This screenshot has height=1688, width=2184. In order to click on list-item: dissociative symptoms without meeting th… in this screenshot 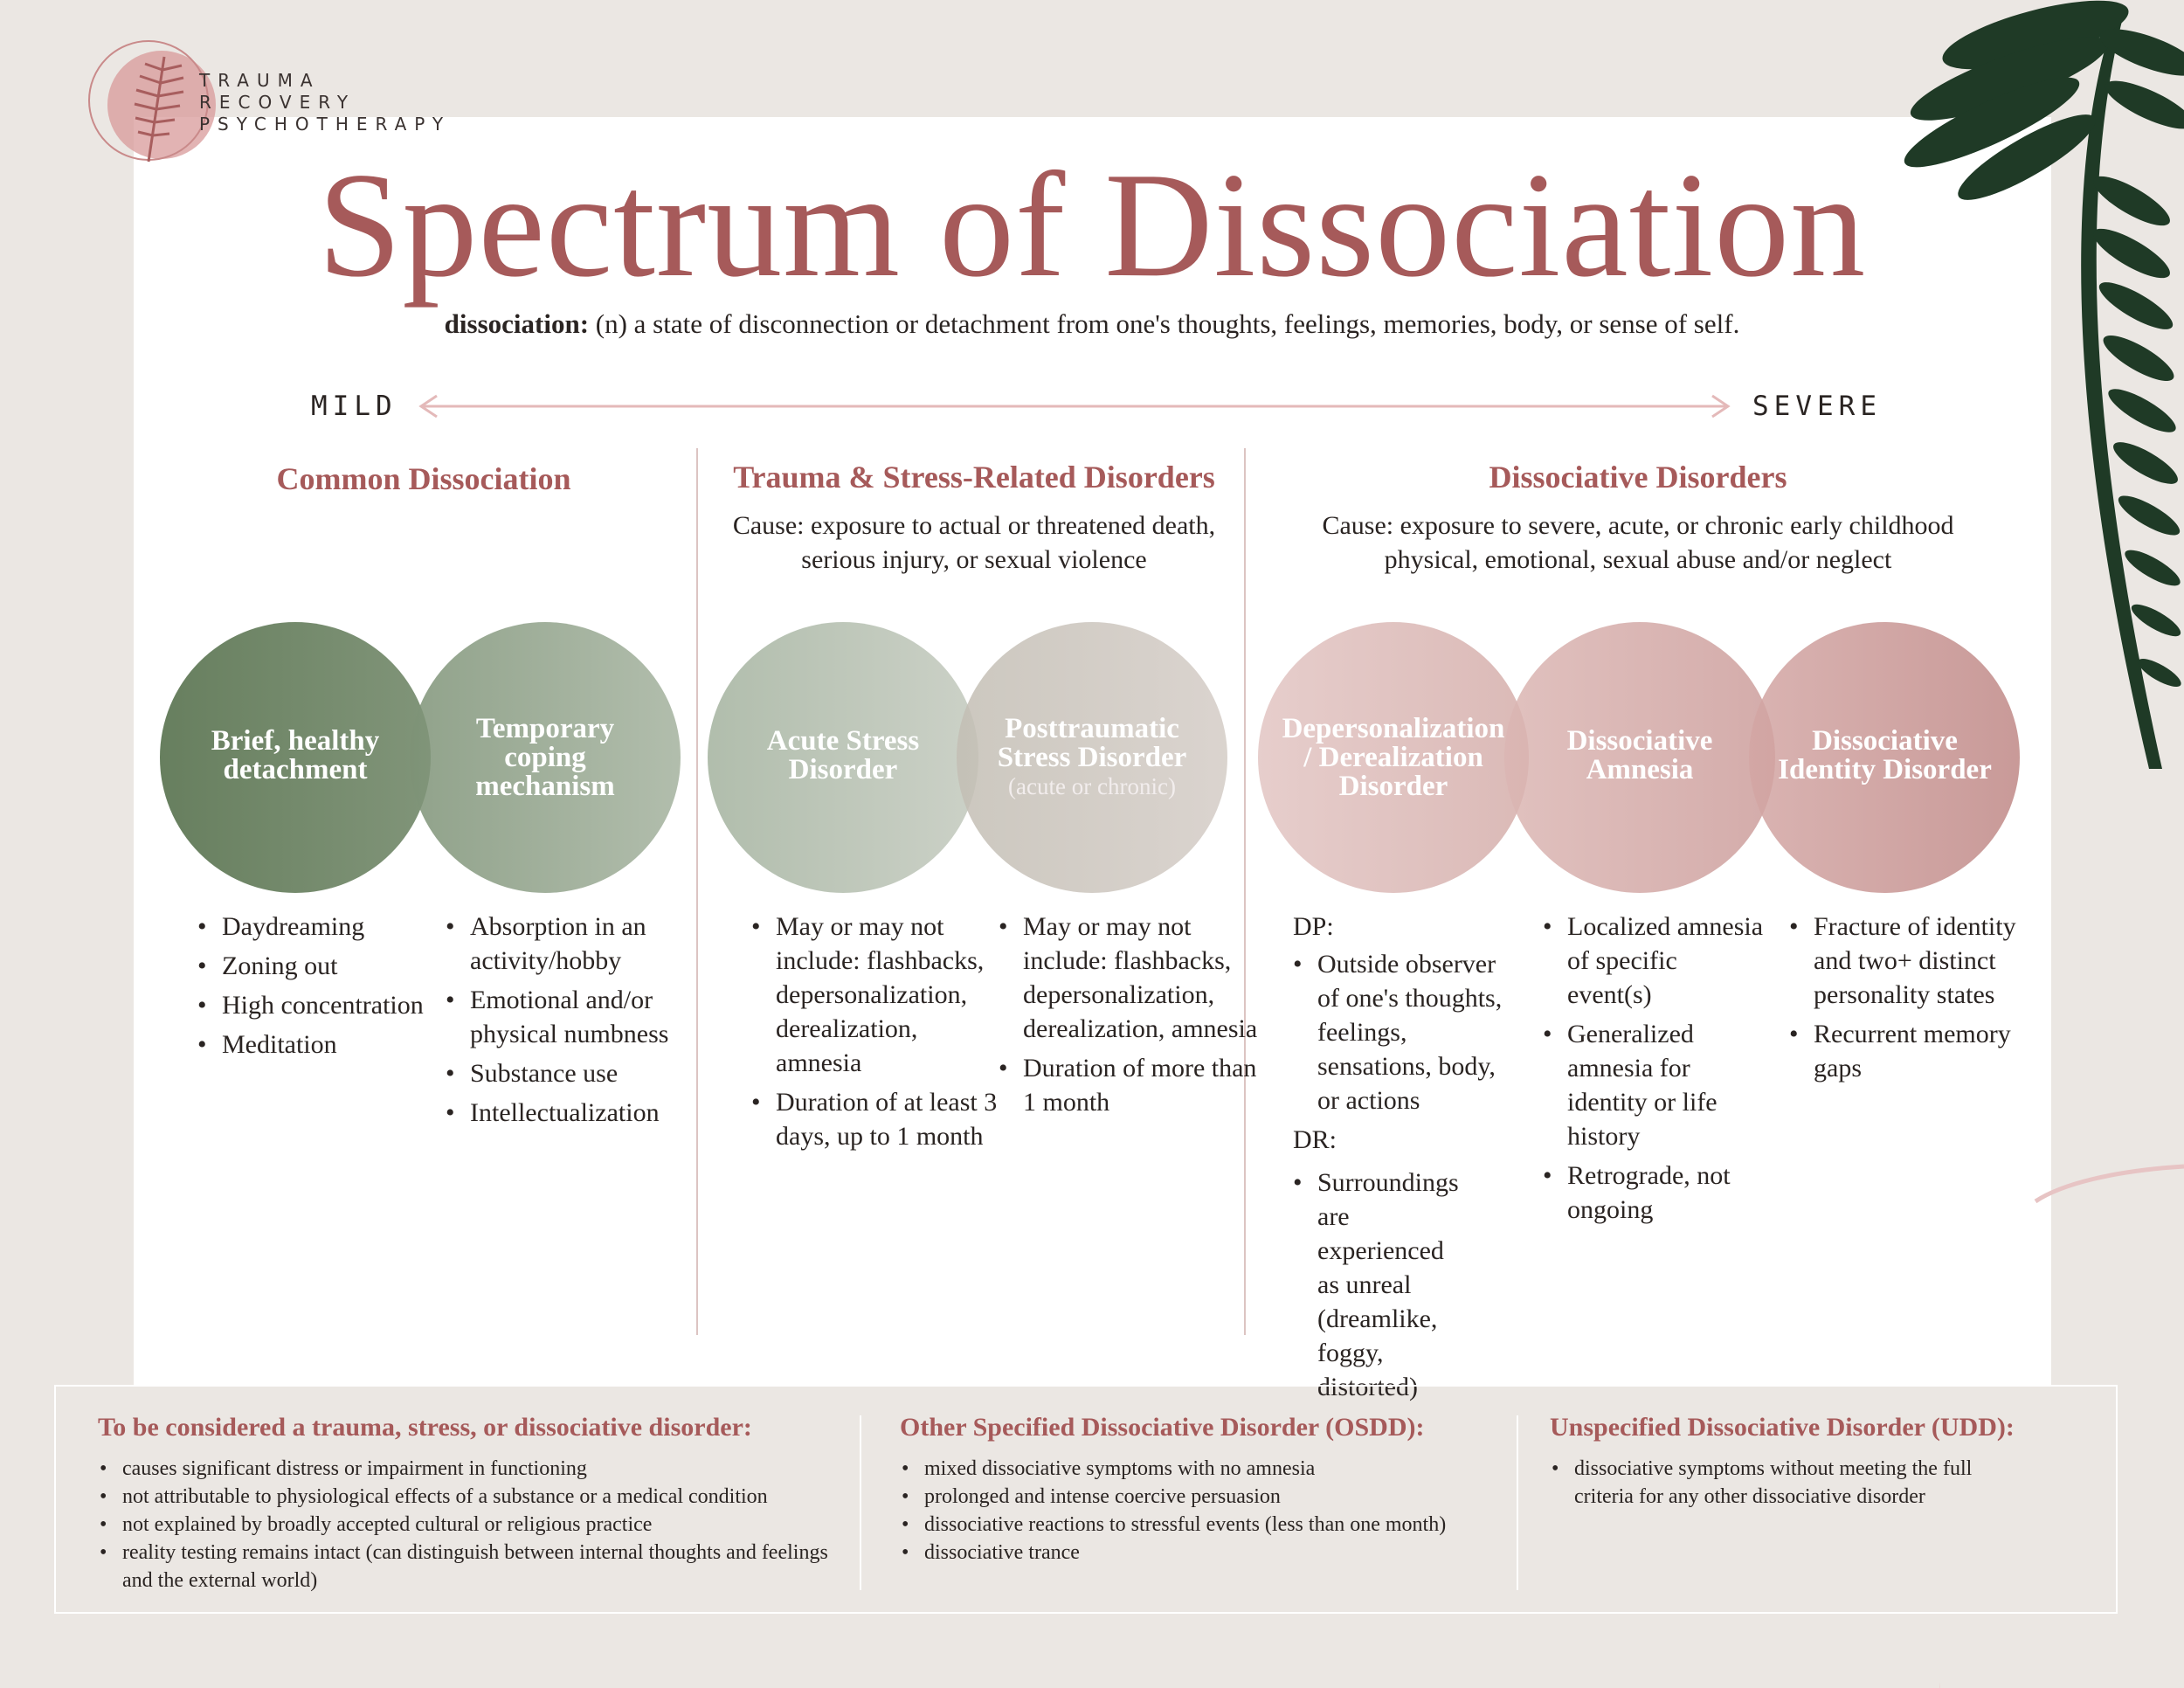, I will do `click(1790, 1483)`.